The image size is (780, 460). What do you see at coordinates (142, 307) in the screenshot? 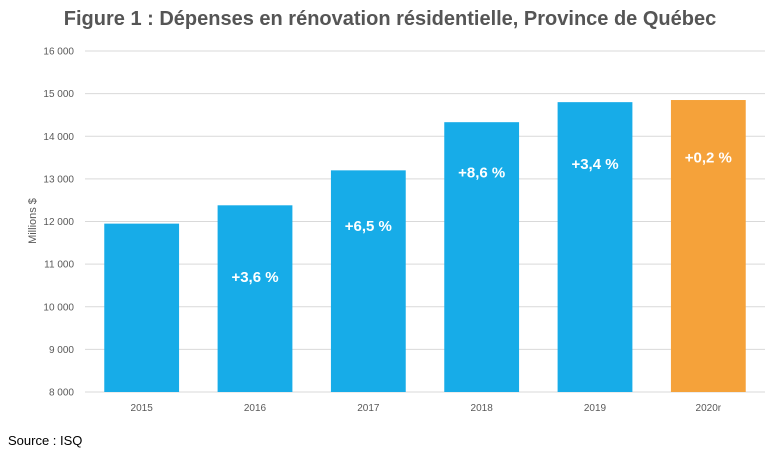
I see `bar-2015` at bounding box center [142, 307].